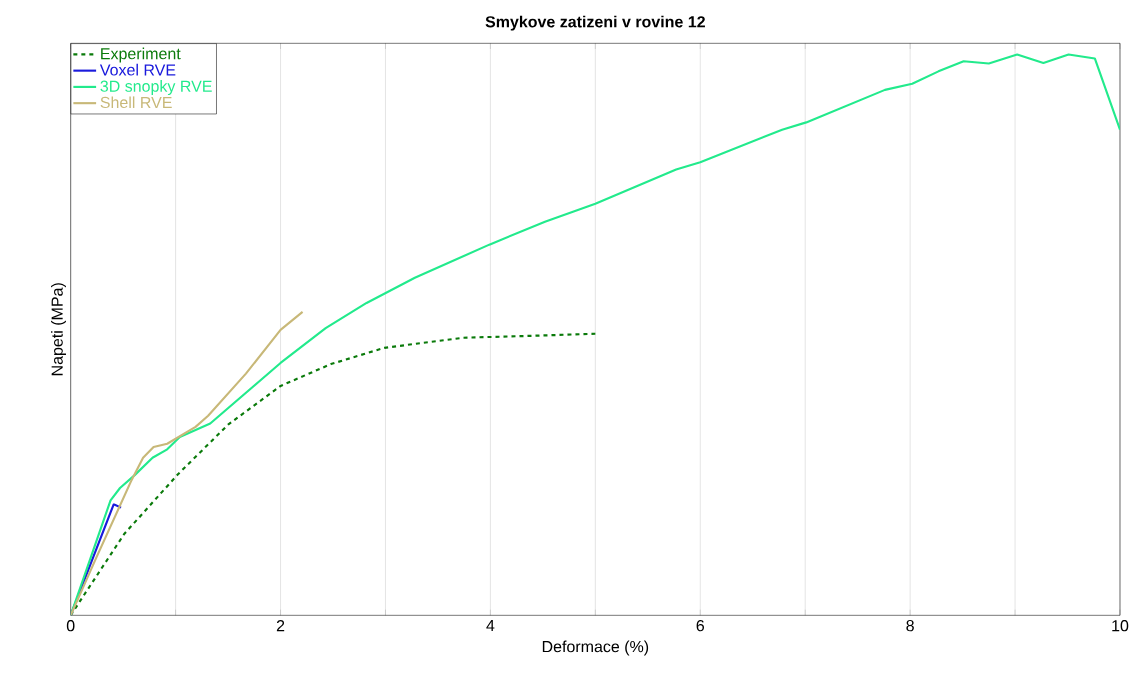 This screenshot has width=1132, height=673. What do you see at coordinates (137, 69) in the screenshot?
I see `legend-label: Voxel RVE` at bounding box center [137, 69].